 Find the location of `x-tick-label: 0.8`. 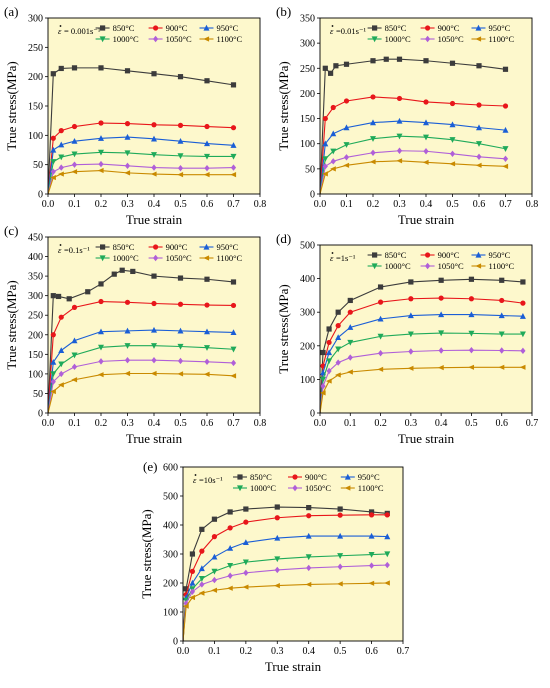

x-tick-label: 0.8 is located at coordinates (260, 423).